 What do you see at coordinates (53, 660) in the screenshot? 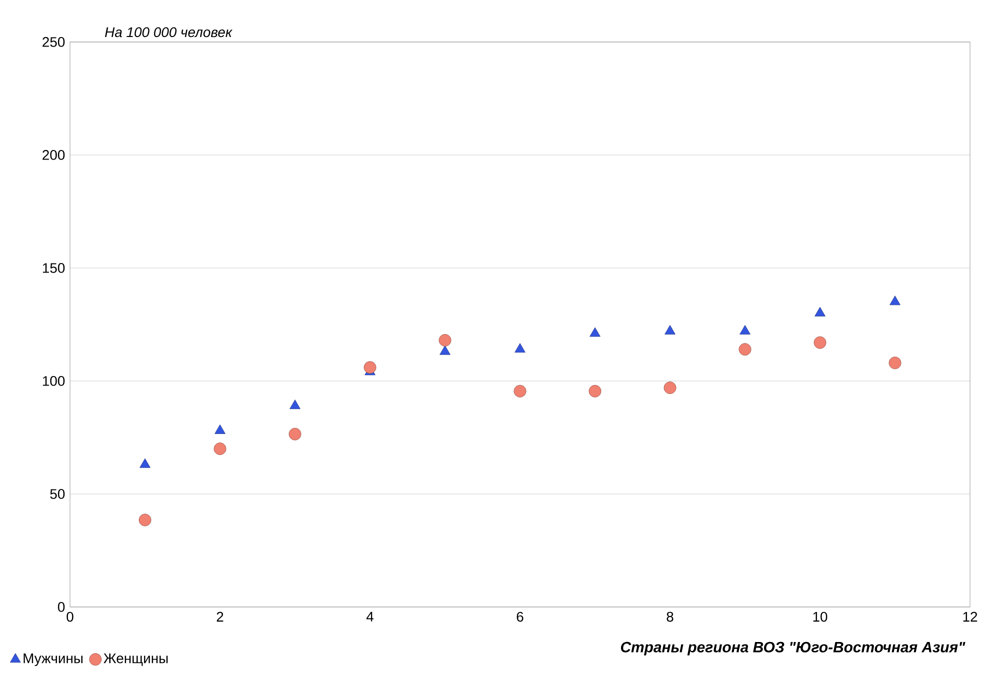
I see `legend-label: Мужчины` at bounding box center [53, 660].